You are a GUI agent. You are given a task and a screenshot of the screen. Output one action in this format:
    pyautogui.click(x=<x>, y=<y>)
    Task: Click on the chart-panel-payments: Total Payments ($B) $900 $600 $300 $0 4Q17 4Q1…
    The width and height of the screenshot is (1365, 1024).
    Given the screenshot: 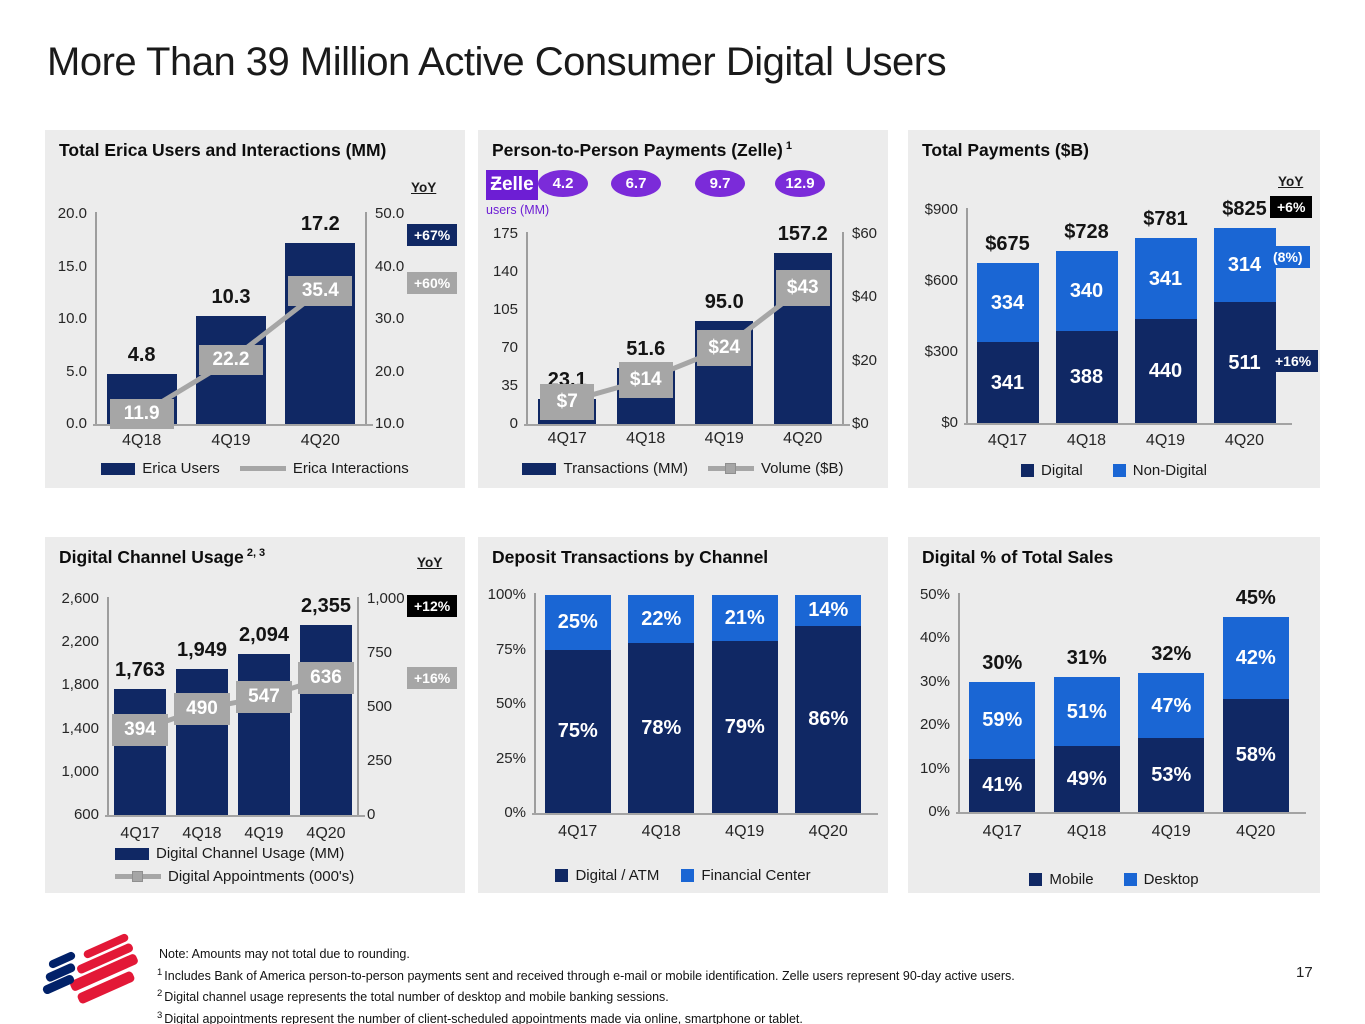 What is the action you would take?
    pyautogui.click(x=1114, y=309)
    